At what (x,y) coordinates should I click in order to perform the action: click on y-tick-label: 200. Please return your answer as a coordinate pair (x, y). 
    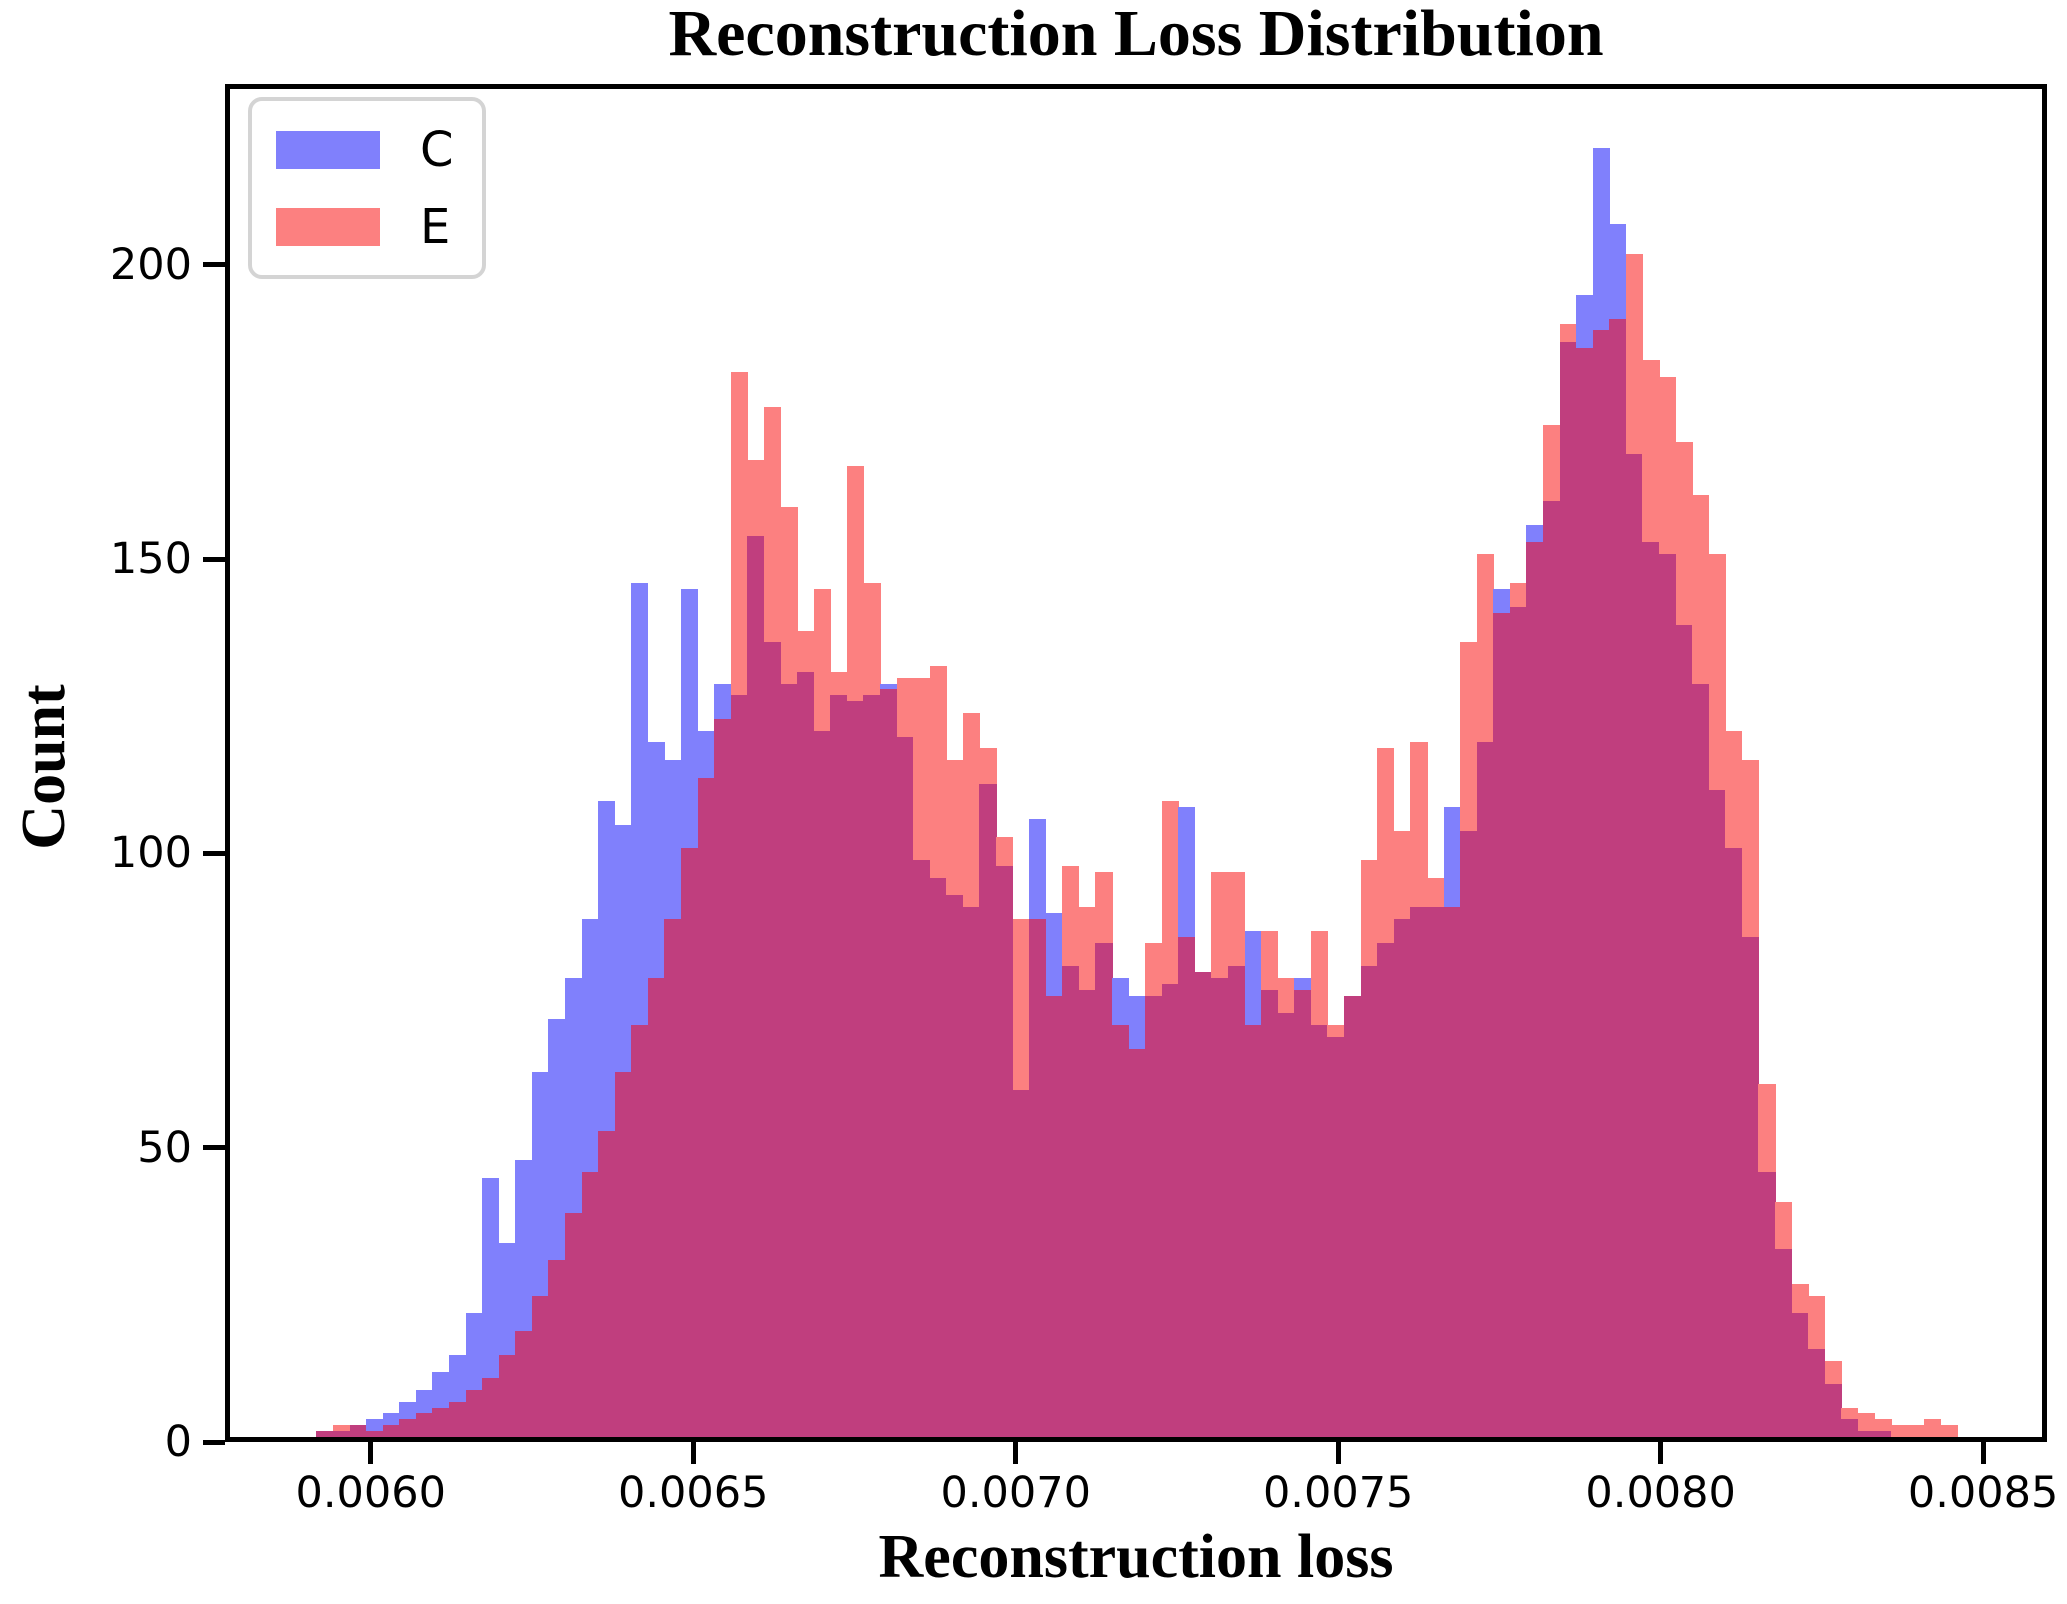
    Looking at the image, I should click on (150, 264).